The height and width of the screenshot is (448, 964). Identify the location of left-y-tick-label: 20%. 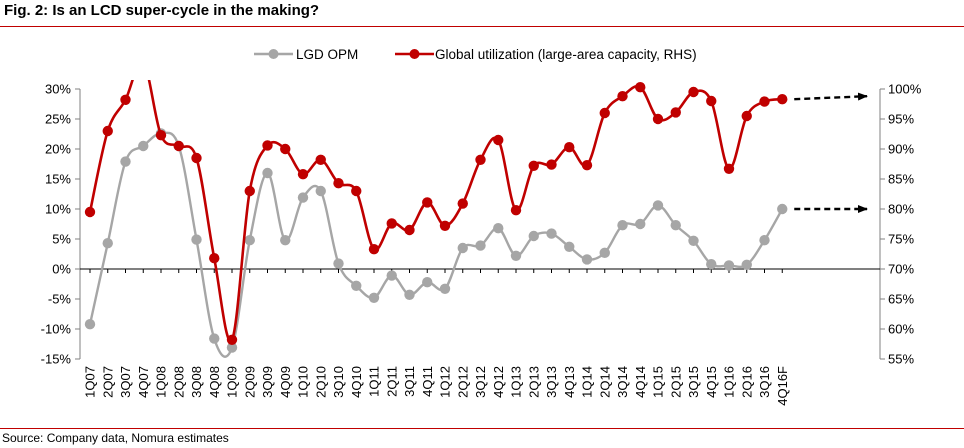
(58, 149).